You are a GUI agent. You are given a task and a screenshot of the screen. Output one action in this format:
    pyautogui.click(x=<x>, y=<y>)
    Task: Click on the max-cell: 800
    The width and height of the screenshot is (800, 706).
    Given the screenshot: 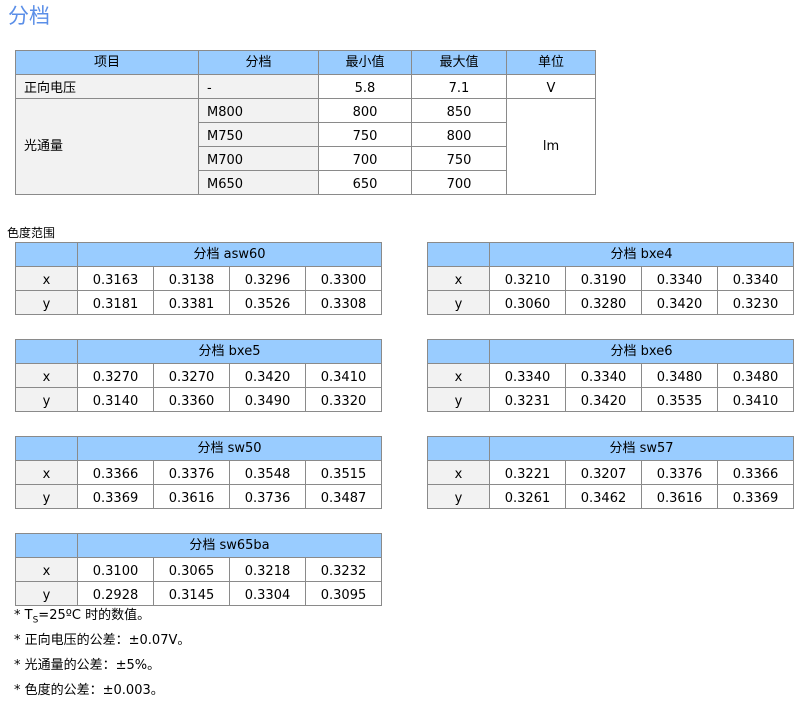 What is the action you would take?
    pyautogui.click(x=459, y=134)
    